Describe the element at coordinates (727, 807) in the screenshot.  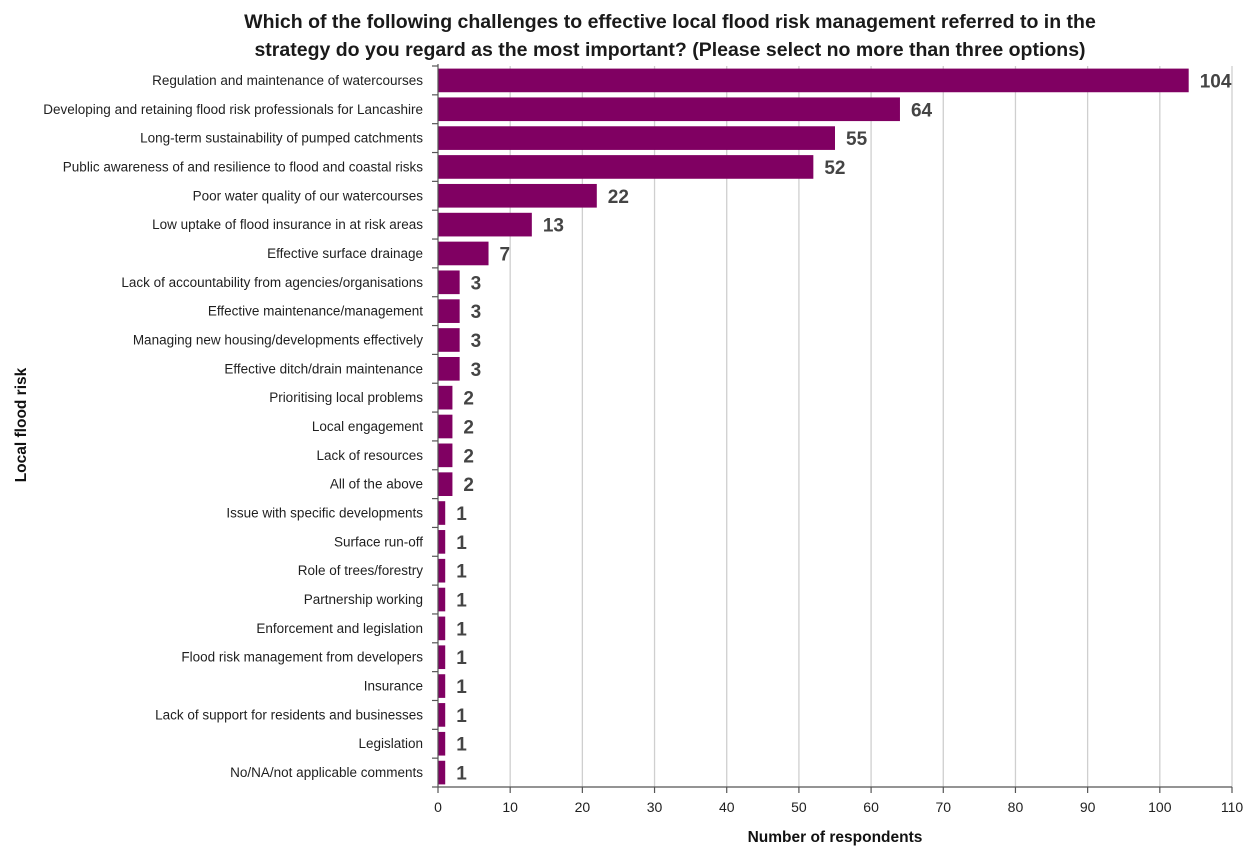
I see `x-tick-label: 40` at that location.